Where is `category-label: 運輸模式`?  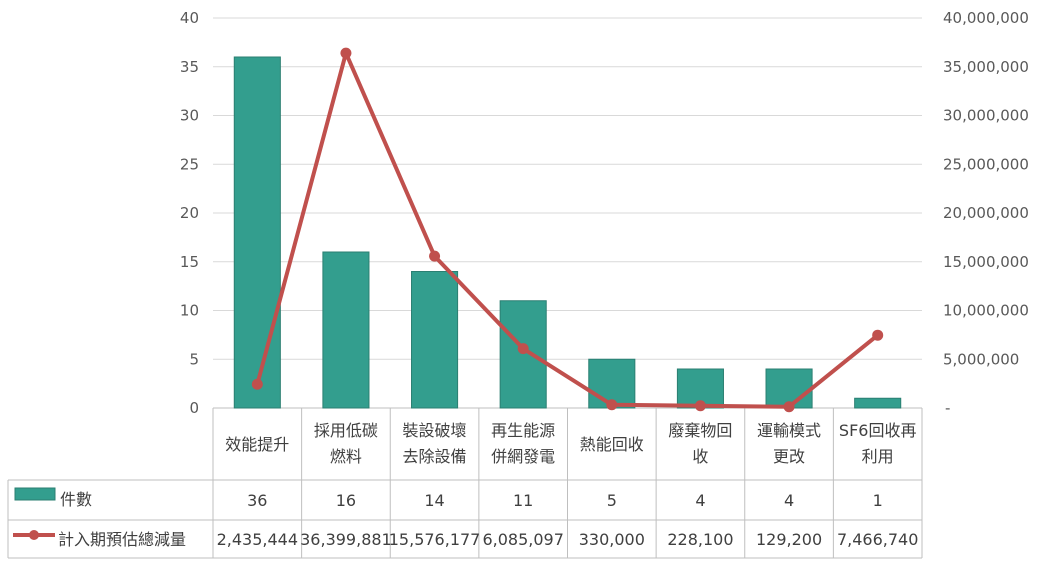
category-label: 運輸模式 is located at coordinates (789, 430).